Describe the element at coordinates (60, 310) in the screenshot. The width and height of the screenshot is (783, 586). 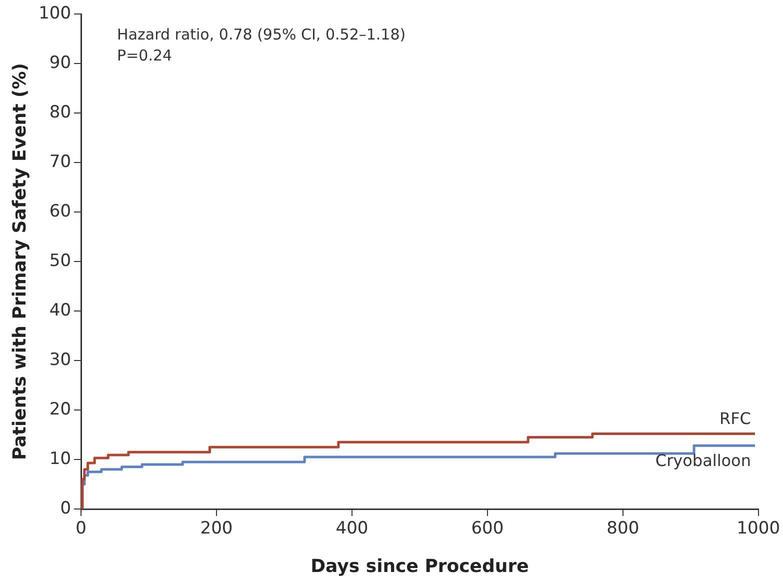
I see `y-tick-label: 40` at that location.